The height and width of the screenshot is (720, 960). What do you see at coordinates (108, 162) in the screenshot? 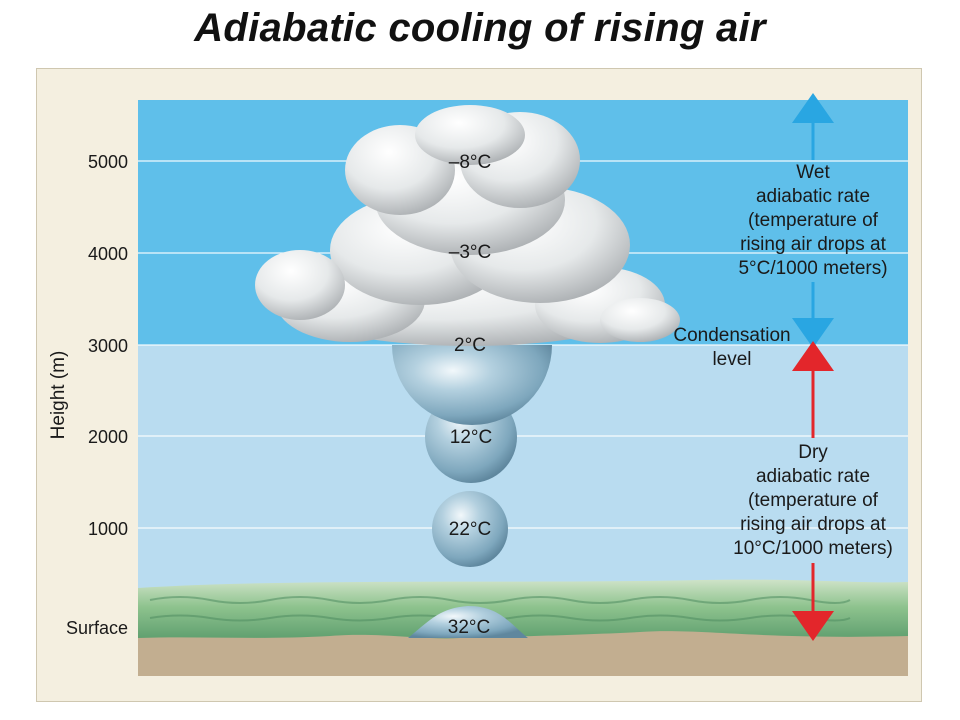
I see `tick-5000: 5000` at bounding box center [108, 162].